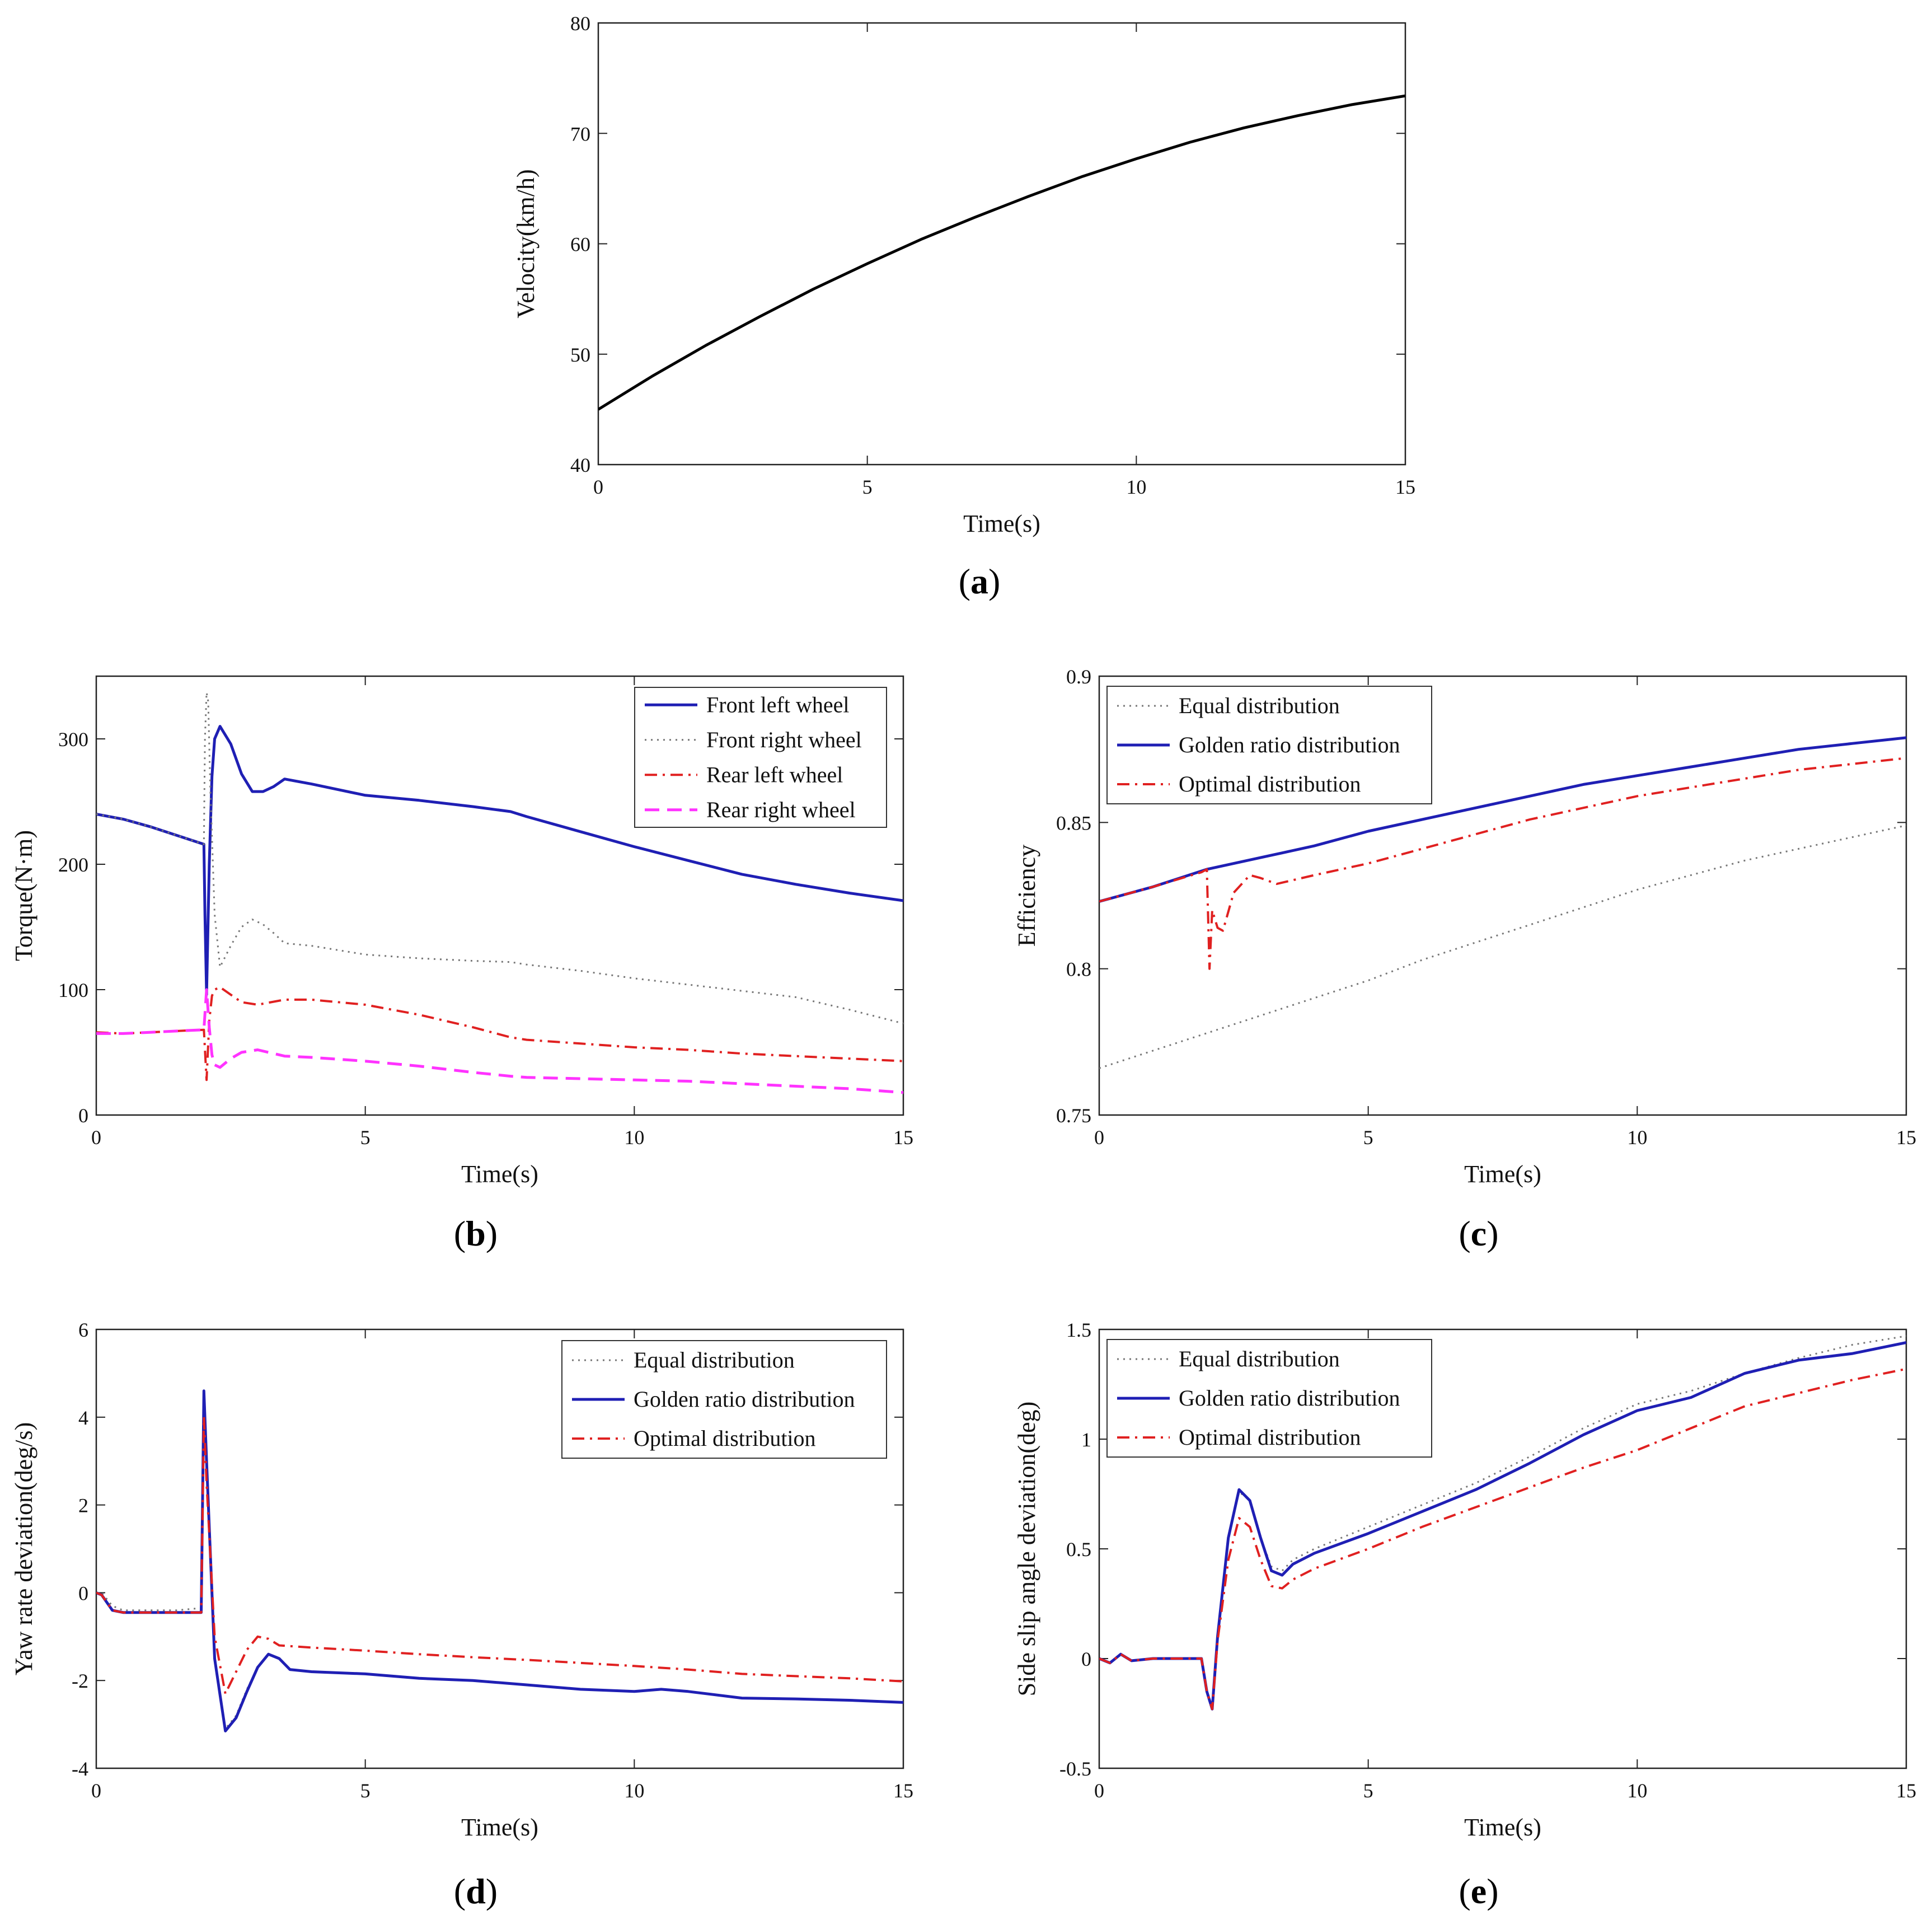 This screenshot has width=1932, height=1925. I want to click on y-axis-label: Efficiency, so click(1026, 896).